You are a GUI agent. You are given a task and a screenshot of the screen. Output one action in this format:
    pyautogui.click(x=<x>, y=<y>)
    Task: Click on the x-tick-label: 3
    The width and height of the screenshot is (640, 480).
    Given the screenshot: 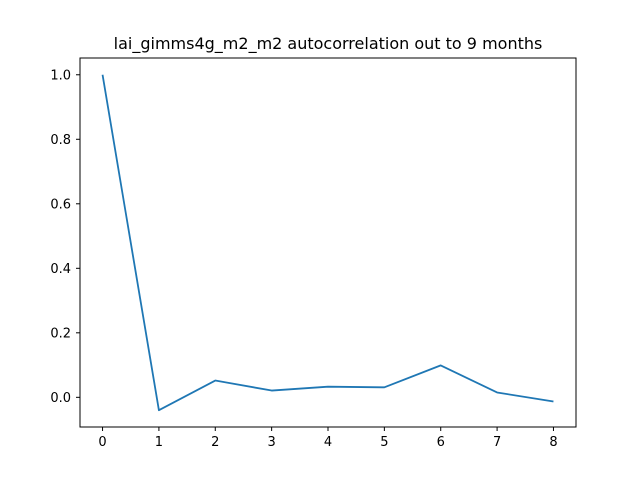 What is the action you would take?
    pyautogui.click(x=271, y=442)
    